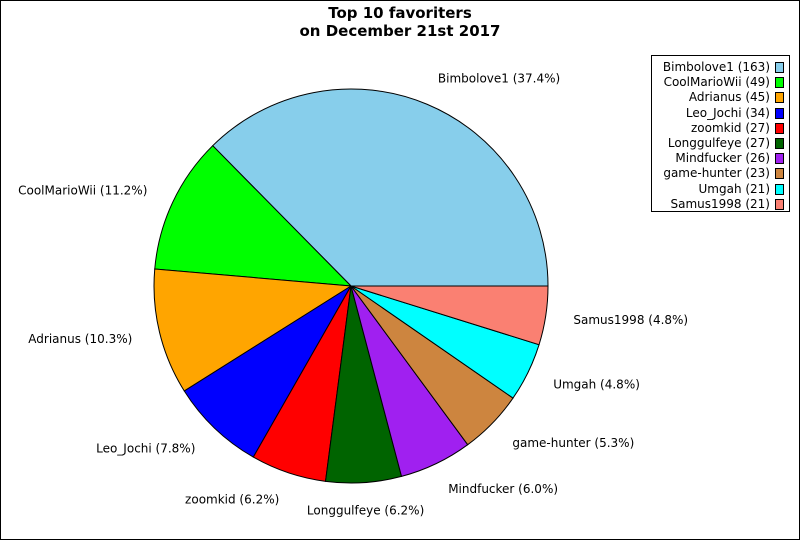 The width and height of the screenshot is (800, 540). I want to click on legend-entry: Samus1998 (21), so click(720, 204).